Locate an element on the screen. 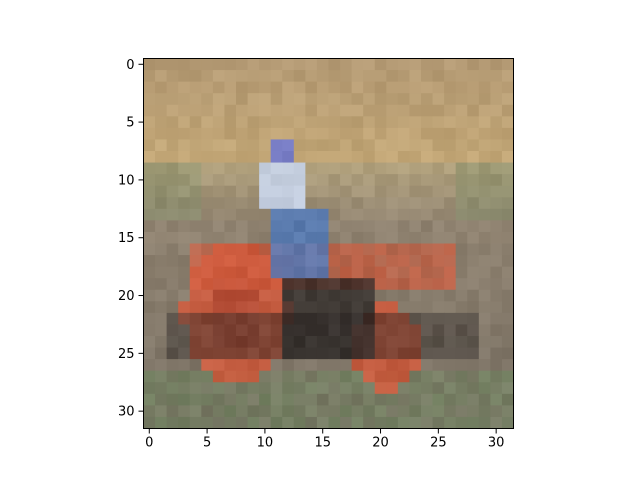 The height and width of the screenshot is (480, 640). x-tick-label: 15 is located at coordinates (322, 443).